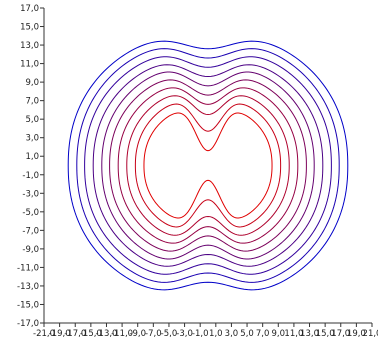 The height and width of the screenshot is (346, 378). What do you see at coordinates (216, 334) in the screenshot?
I see `x-tick-label: 1,0` at bounding box center [216, 334].